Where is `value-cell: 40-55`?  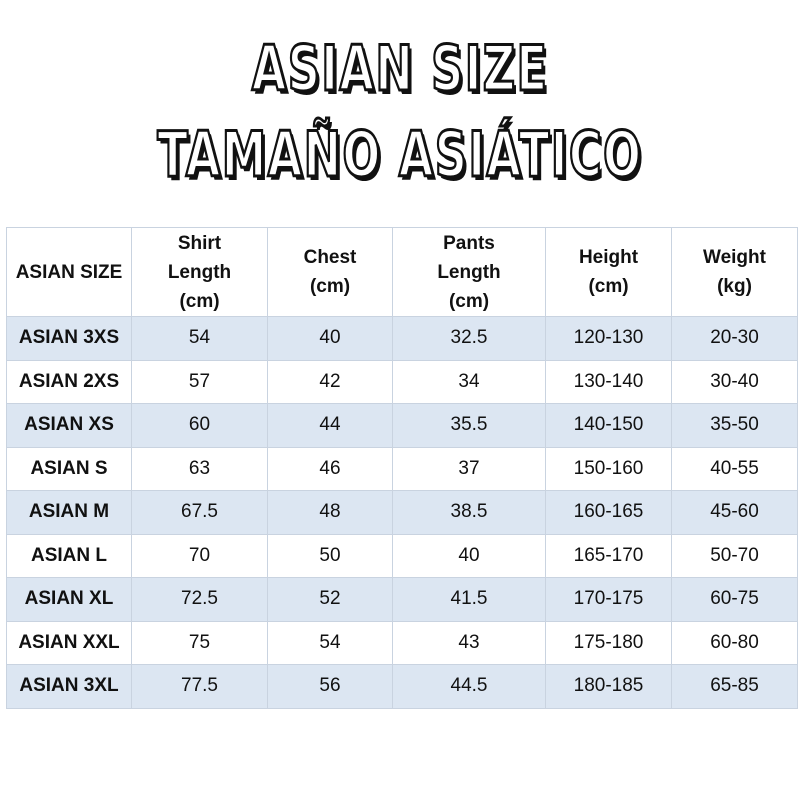
value-cell: 40-55 is located at coordinates (734, 468).